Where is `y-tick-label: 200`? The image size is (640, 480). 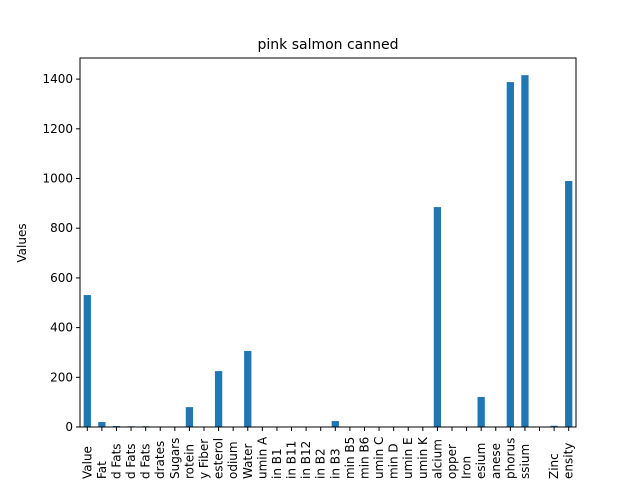 y-tick-label: 200 is located at coordinates (61, 377).